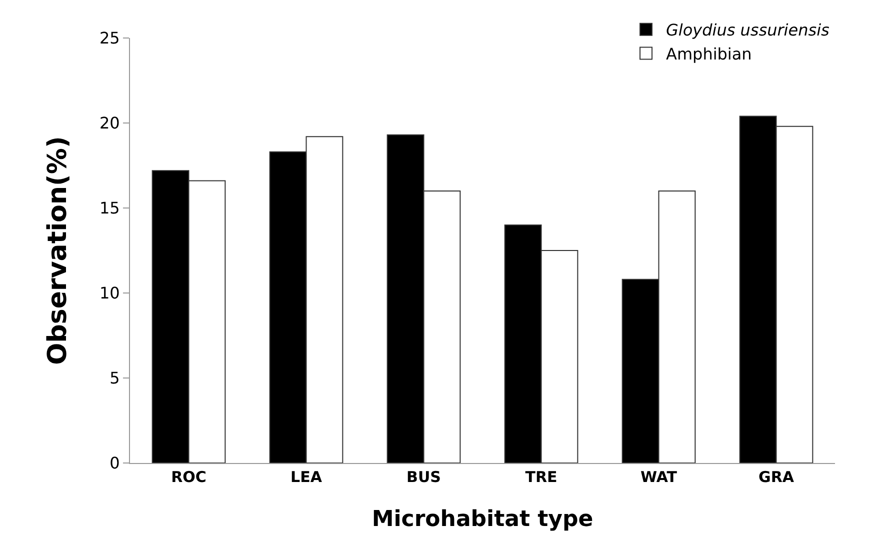 The height and width of the screenshot is (553, 869). Describe the element at coordinates (115, 378) in the screenshot. I see `y-tick-label: 5` at that location.